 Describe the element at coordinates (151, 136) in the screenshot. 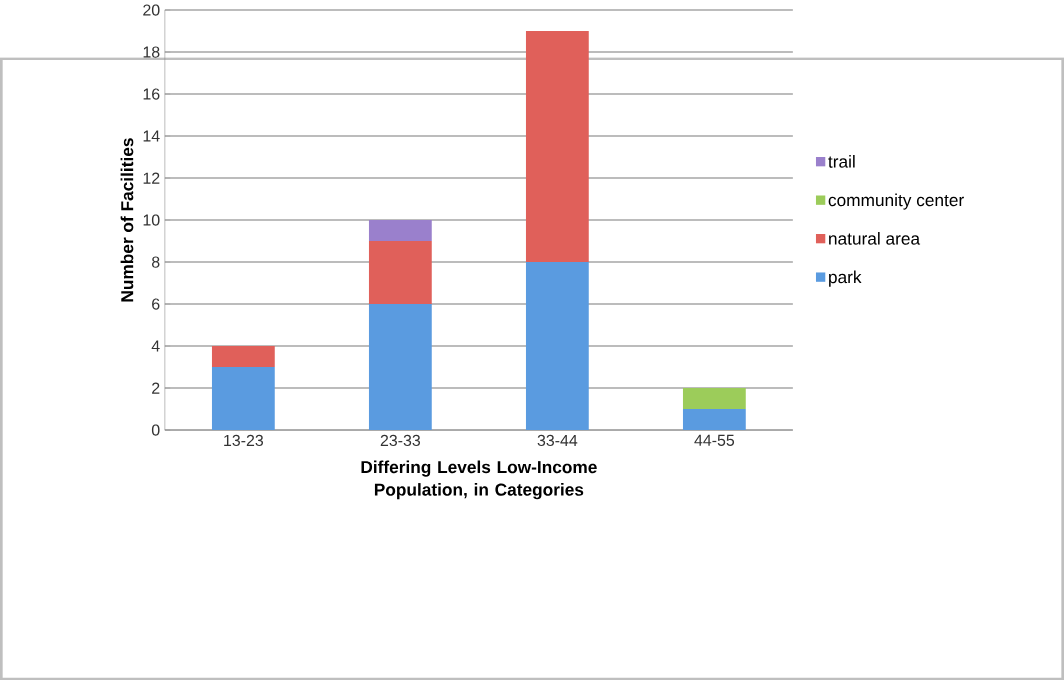

I see `y-tick-label: 14` at that location.